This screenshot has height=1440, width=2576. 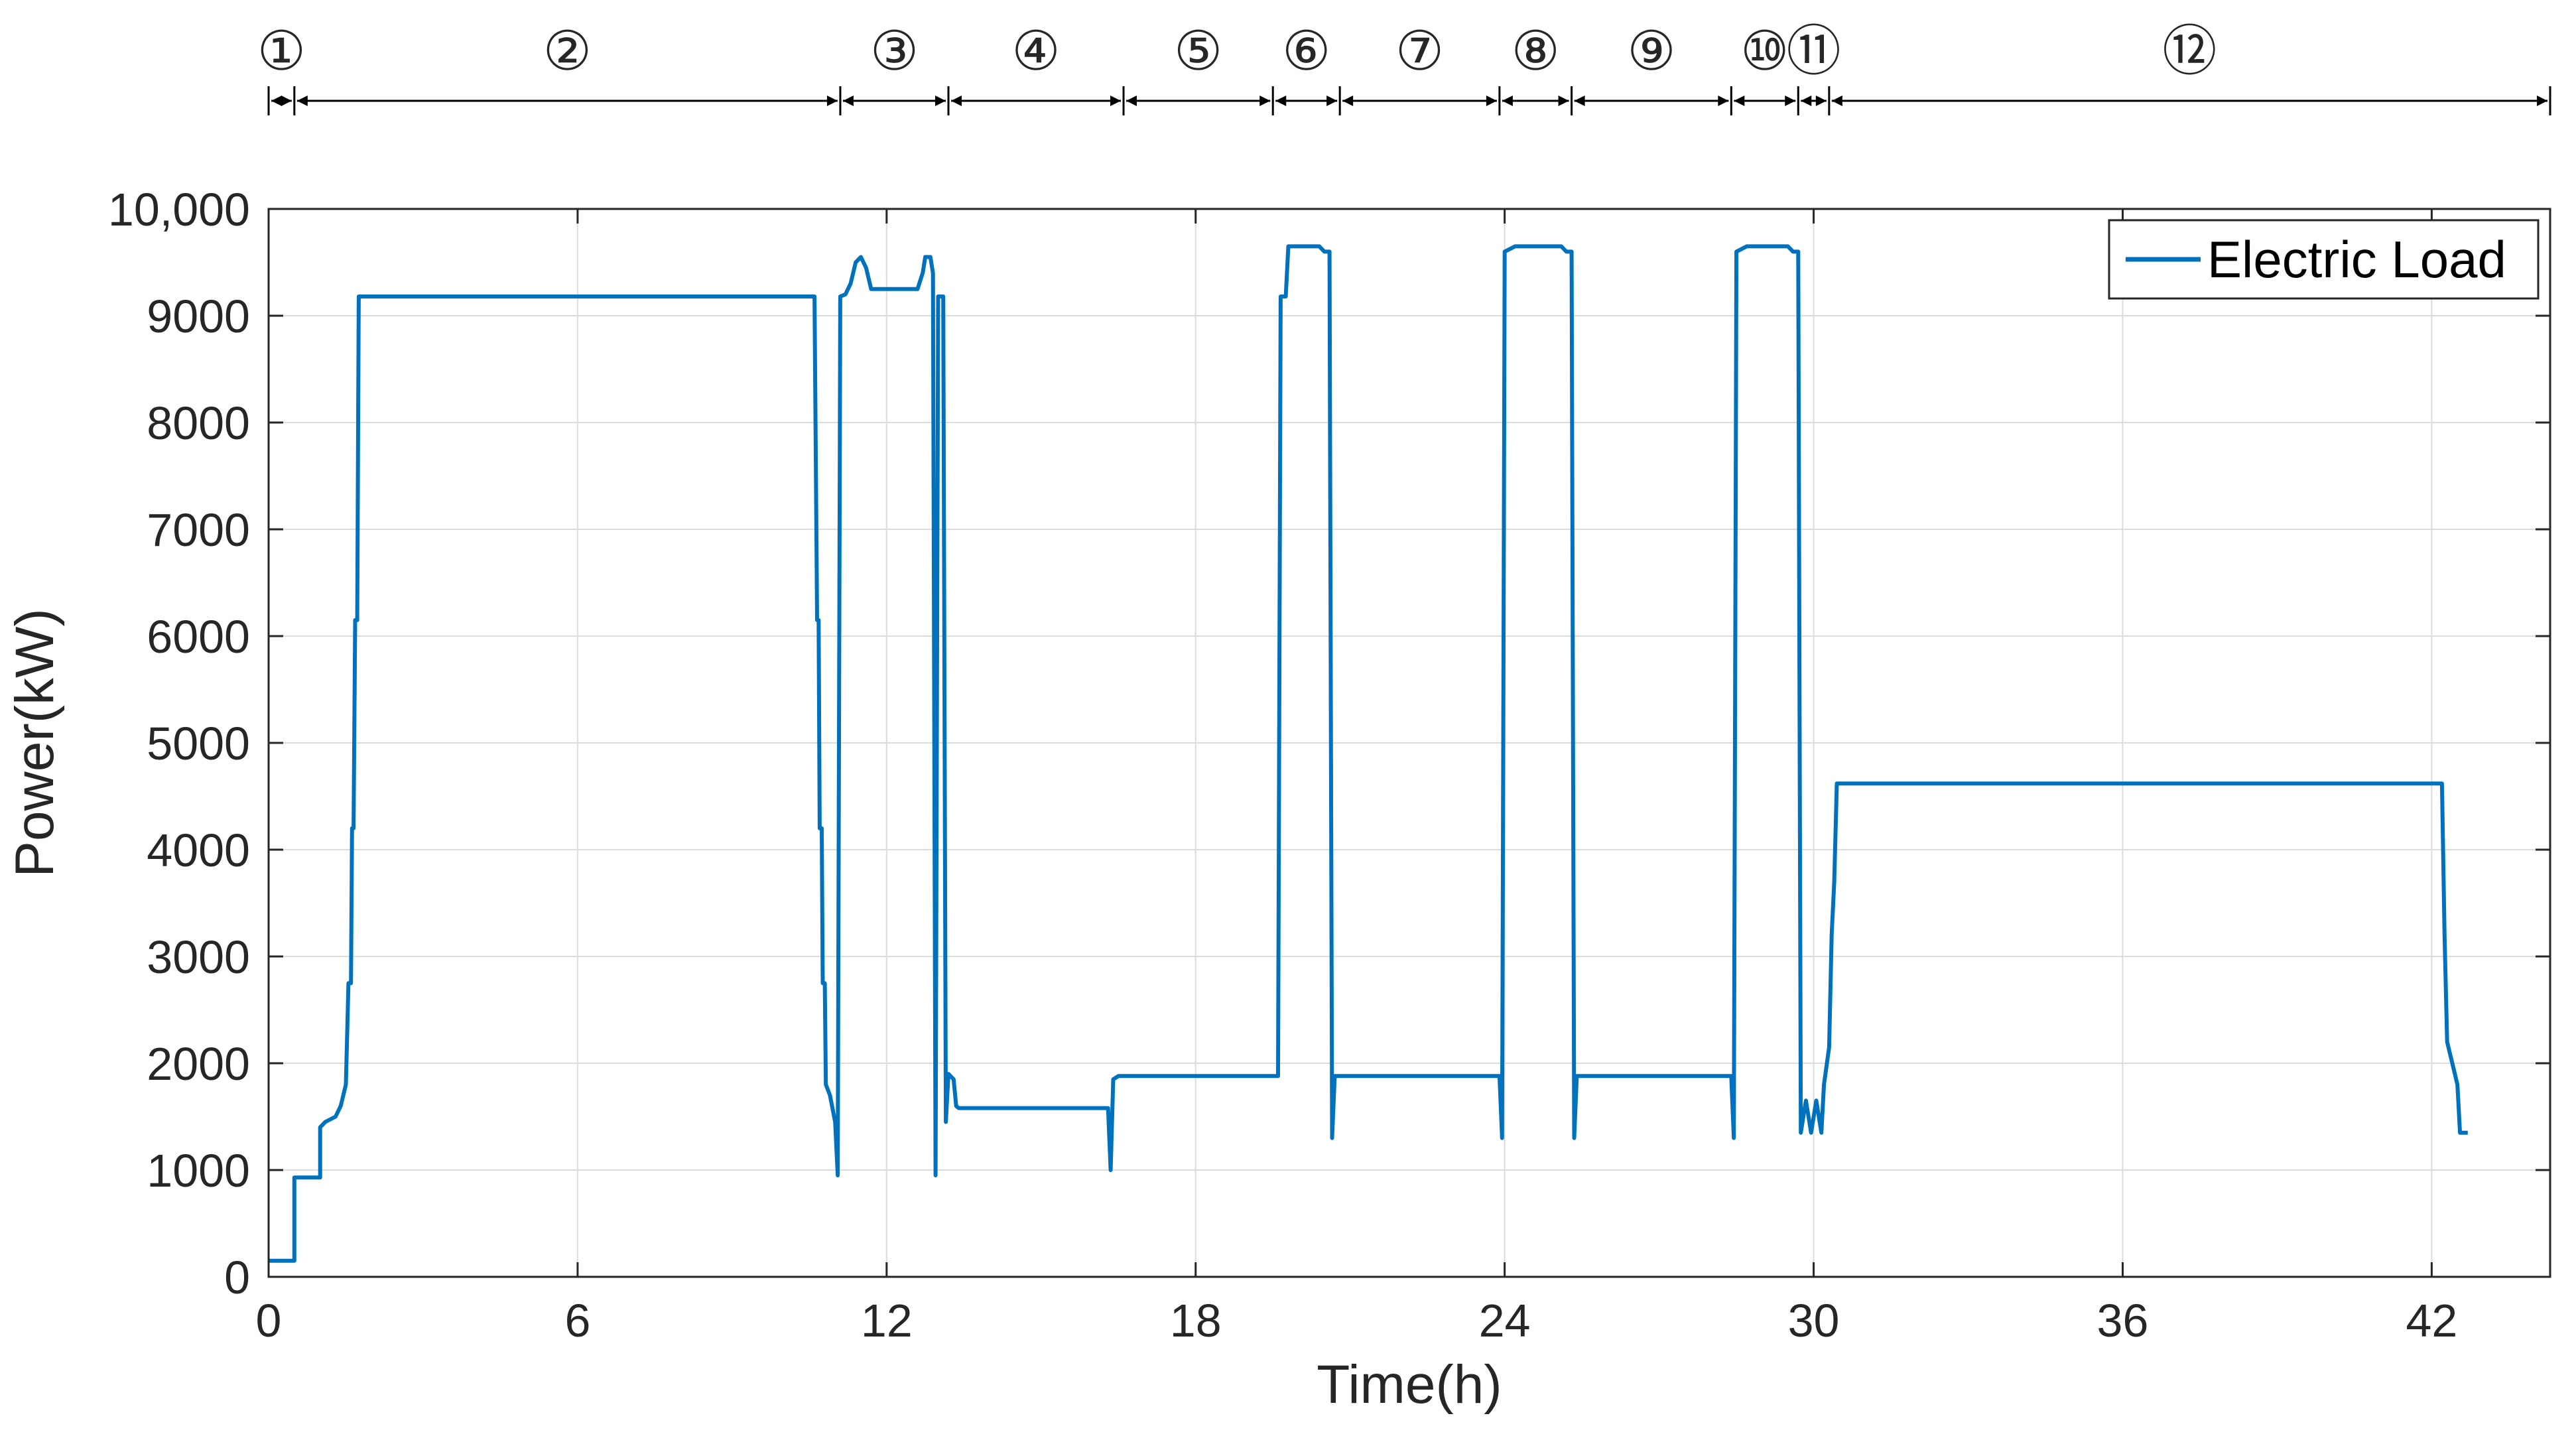 What do you see at coordinates (199, 850) in the screenshot?
I see `y-tick-label: 4000` at bounding box center [199, 850].